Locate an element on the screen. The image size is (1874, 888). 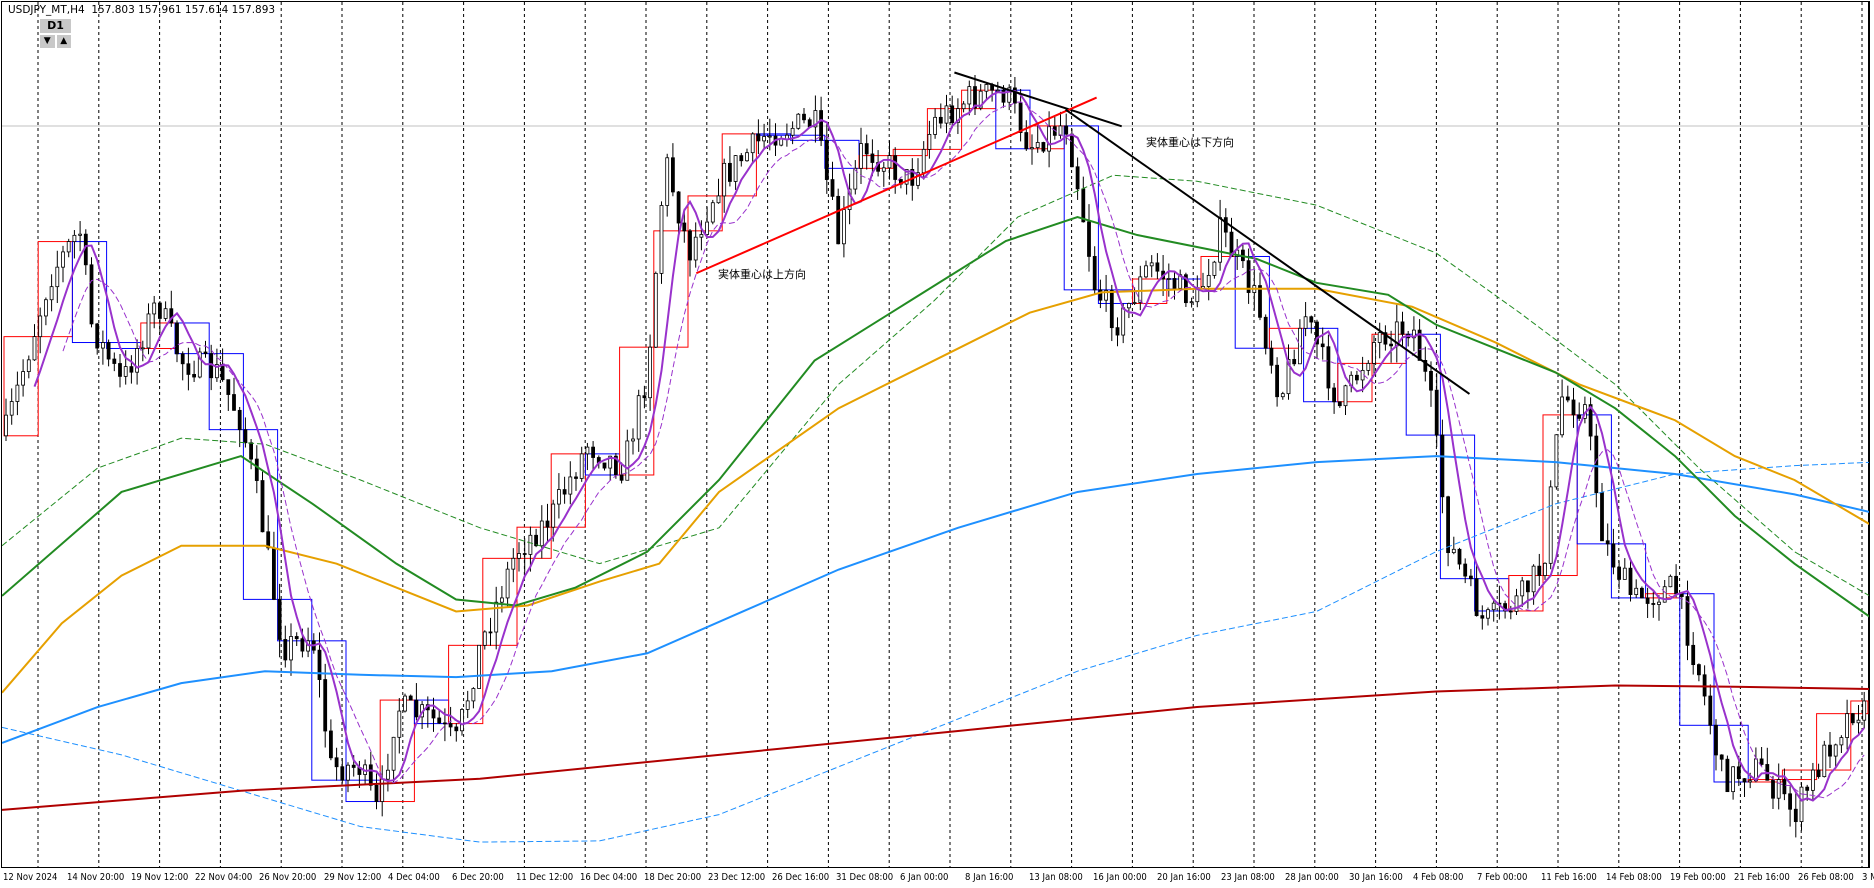
time-tick-label: 8 Jan 16:00 is located at coordinates (988, 877).